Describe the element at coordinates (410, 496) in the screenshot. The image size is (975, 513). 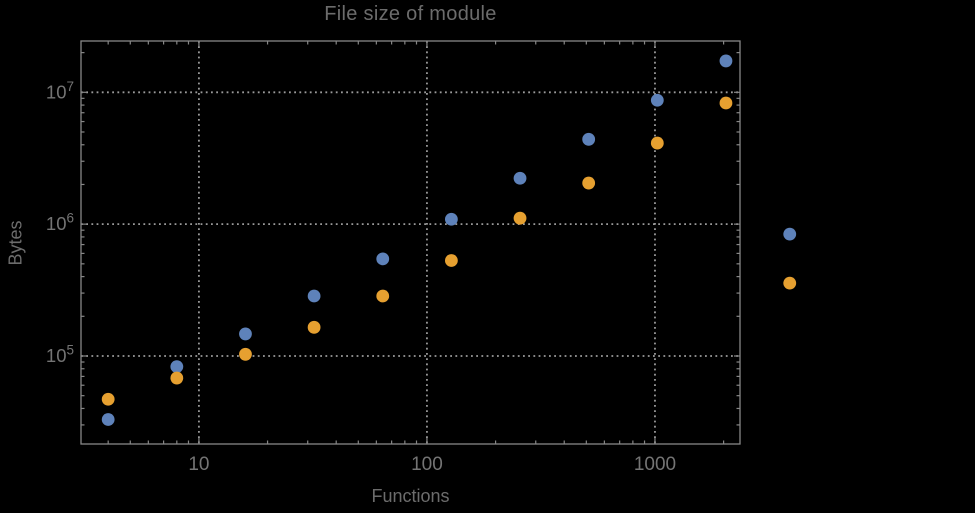
I see `x-axis-label: Functions` at that location.